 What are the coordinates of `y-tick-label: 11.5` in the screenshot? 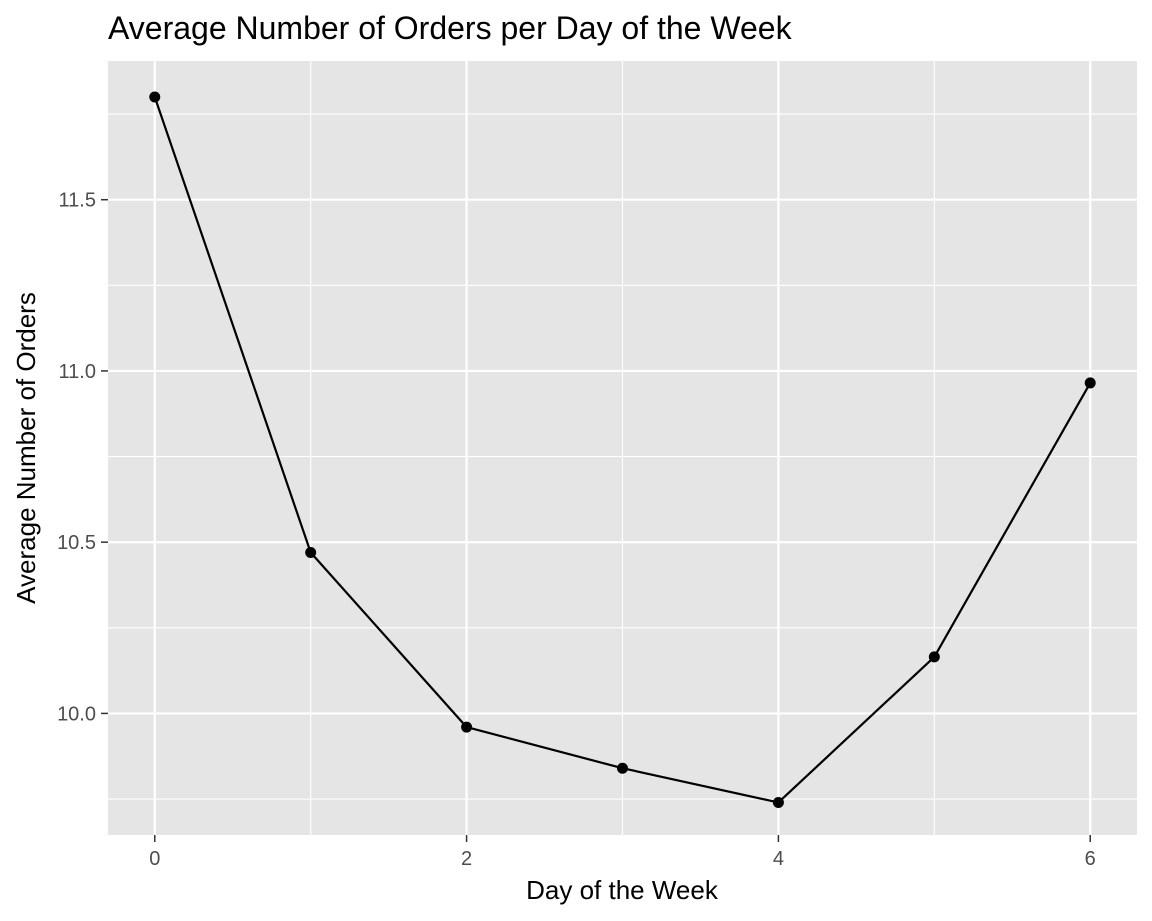 It's located at (77, 201).